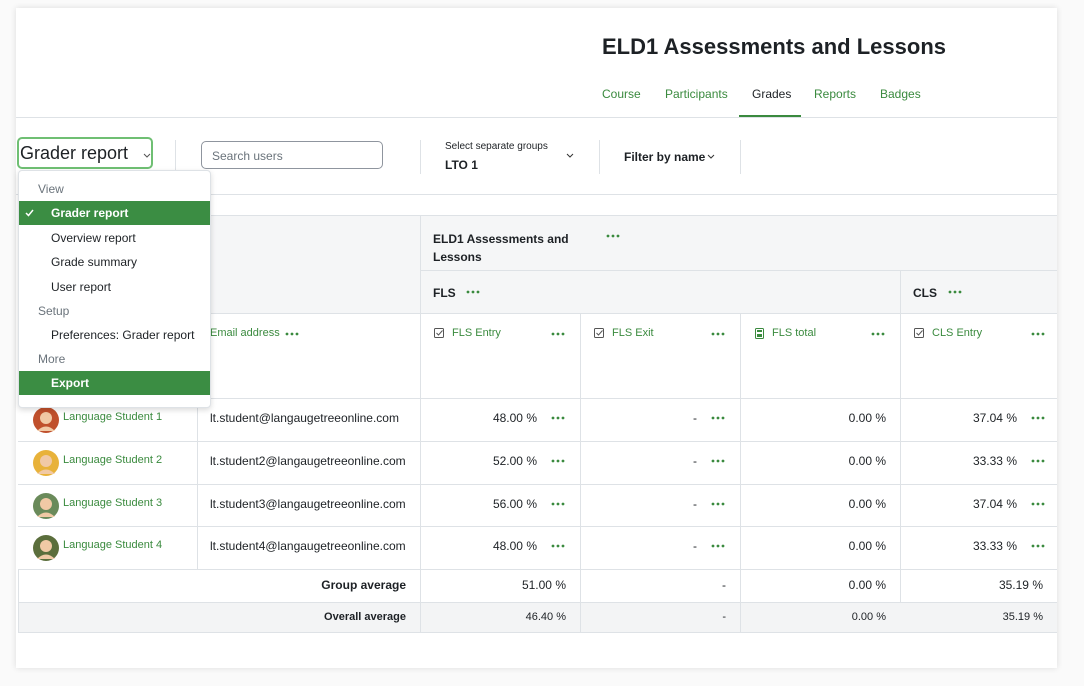 The width and height of the screenshot is (1084, 686). I want to click on student-name: Language Student 3, so click(113, 502).